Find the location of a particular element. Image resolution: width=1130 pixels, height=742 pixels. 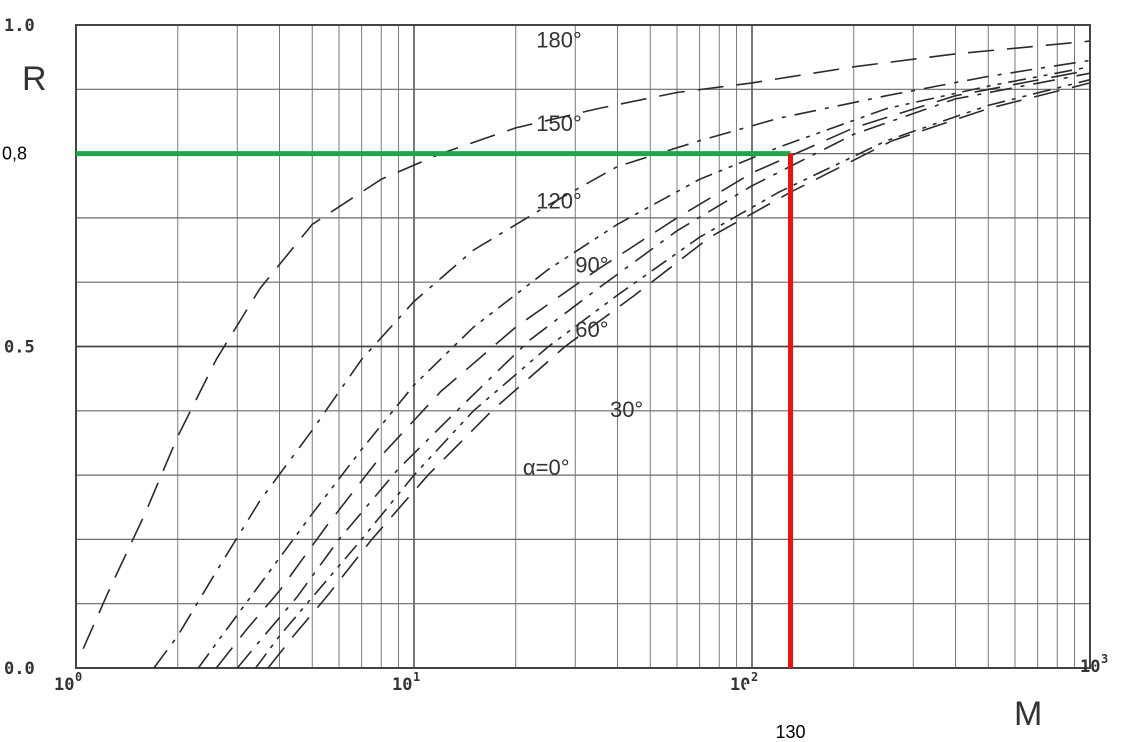

curve-label: 150° is located at coordinates (559, 123).